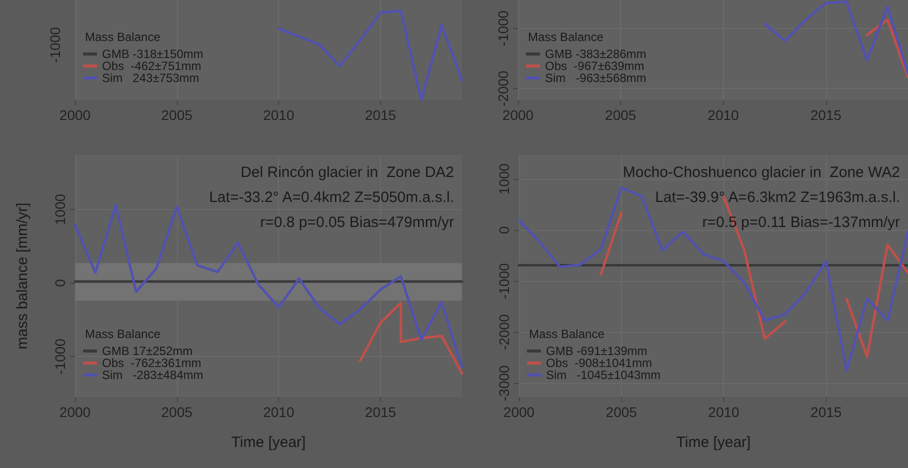  Describe the element at coordinates (347, 172) in the screenshot. I see `text: Del Rincón glacier in Zone DA2` at that location.